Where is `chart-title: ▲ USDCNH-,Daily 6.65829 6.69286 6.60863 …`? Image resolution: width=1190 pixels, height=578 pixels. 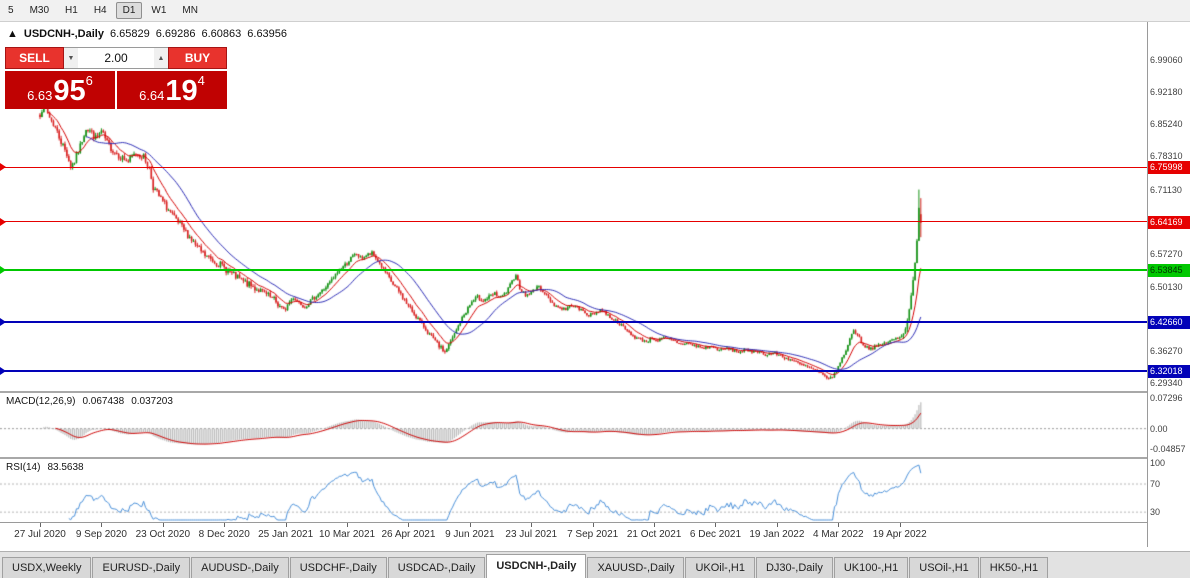
chart-title: ▲ USDCNH-,Daily 6.65829 6.69286 6.60863 … is located at coordinates (147, 34).